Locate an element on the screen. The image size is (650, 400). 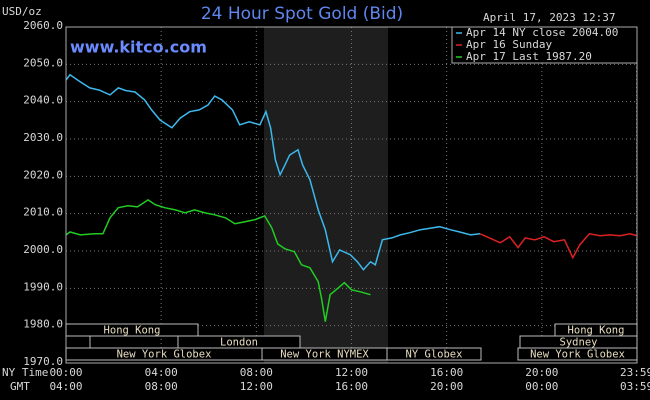
y-tick-label: 2040.0 is located at coordinates (43, 100).